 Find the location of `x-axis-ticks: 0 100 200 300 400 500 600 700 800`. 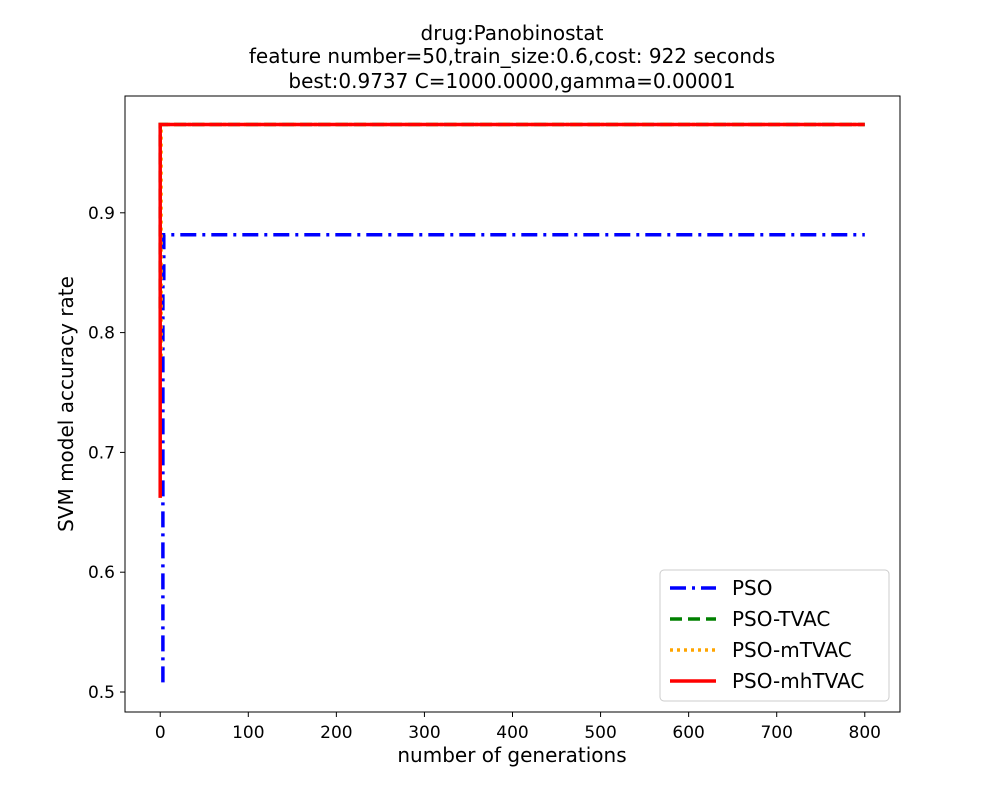

x-axis-ticks: 0 100 200 300 400 500 600 700 800 is located at coordinates (518, 727).